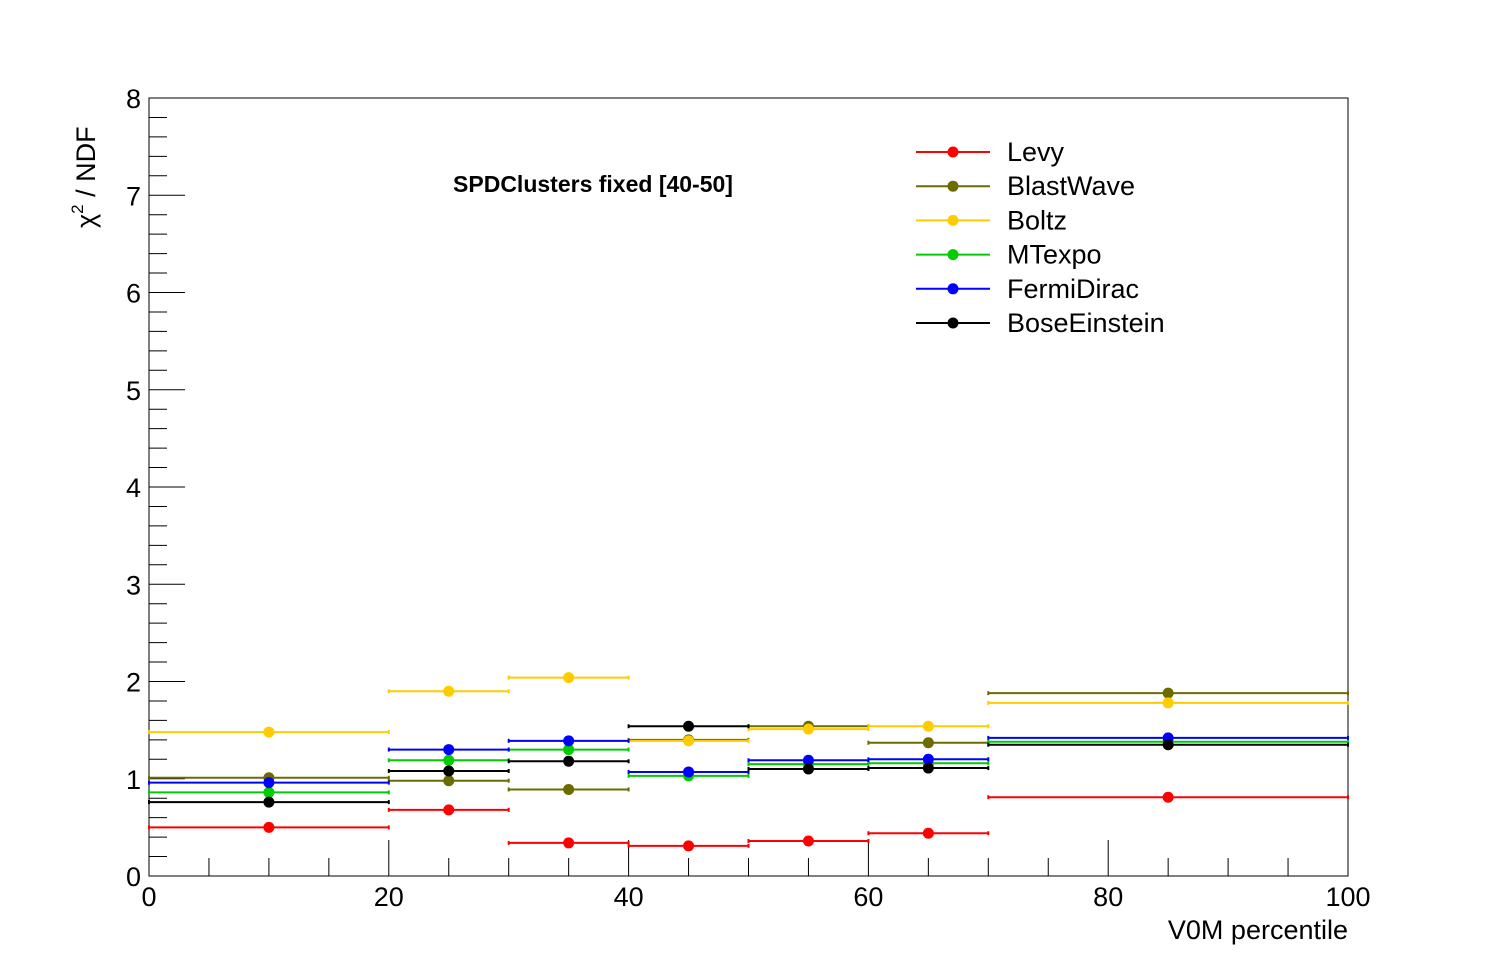 Image resolution: width=1498 pixels, height=973 pixels. Describe the element at coordinates (755, 897) in the screenshot. I see `x-tick-labels: 0 20 40 60 80 100` at that location.